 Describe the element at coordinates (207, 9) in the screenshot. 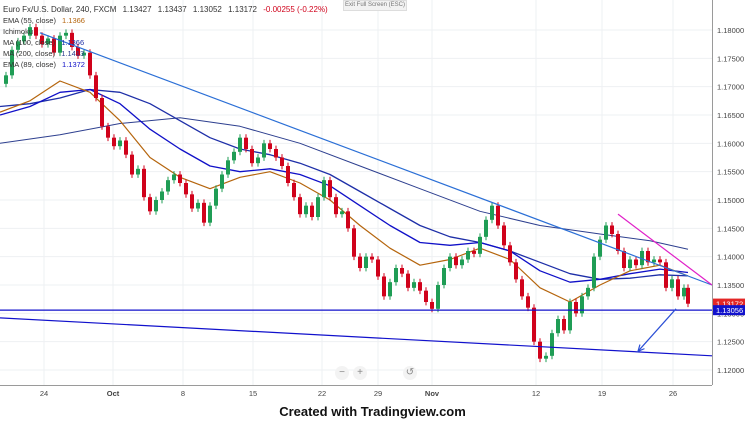

I see `ohlc-low: 1.13052` at that location.